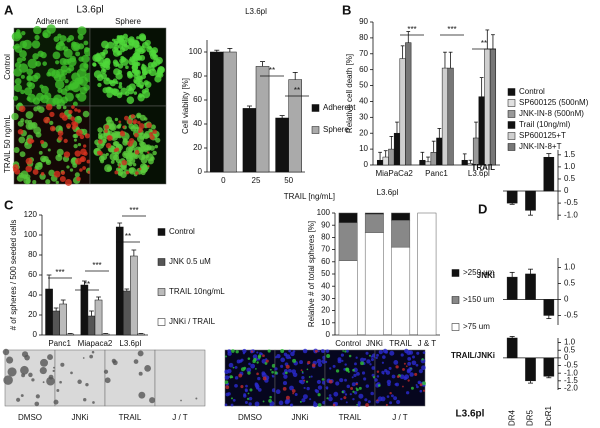 Image resolution: width=600 pixels, height=428 pixels. I want to click on y-axis-label: Relative # of total spheres [%], so click(311, 274).